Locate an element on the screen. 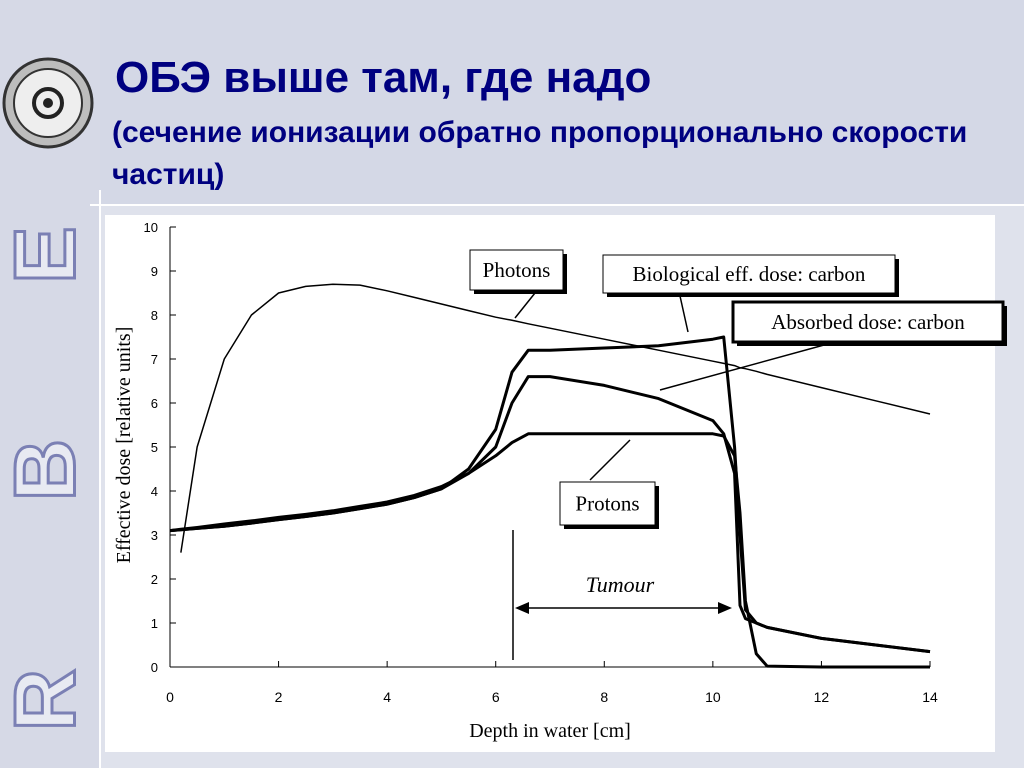 The height and width of the screenshot is (768, 1024). side-letter: R is located at coordinates (47, 700).